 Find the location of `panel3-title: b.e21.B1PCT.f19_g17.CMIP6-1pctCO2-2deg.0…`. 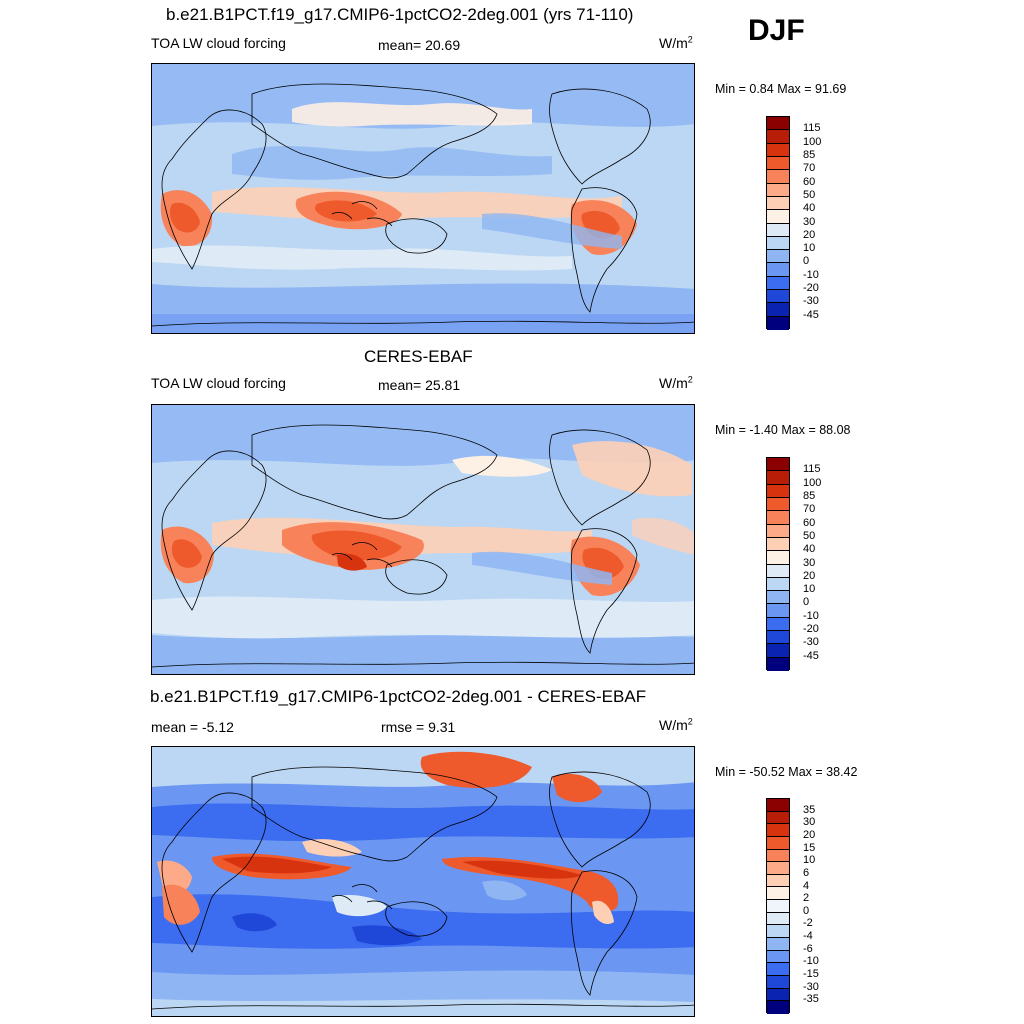

panel3-title: b.e21.B1PCT.f19_g17.CMIP6-1pctCO2-2deg.0… is located at coordinates (398, 696).